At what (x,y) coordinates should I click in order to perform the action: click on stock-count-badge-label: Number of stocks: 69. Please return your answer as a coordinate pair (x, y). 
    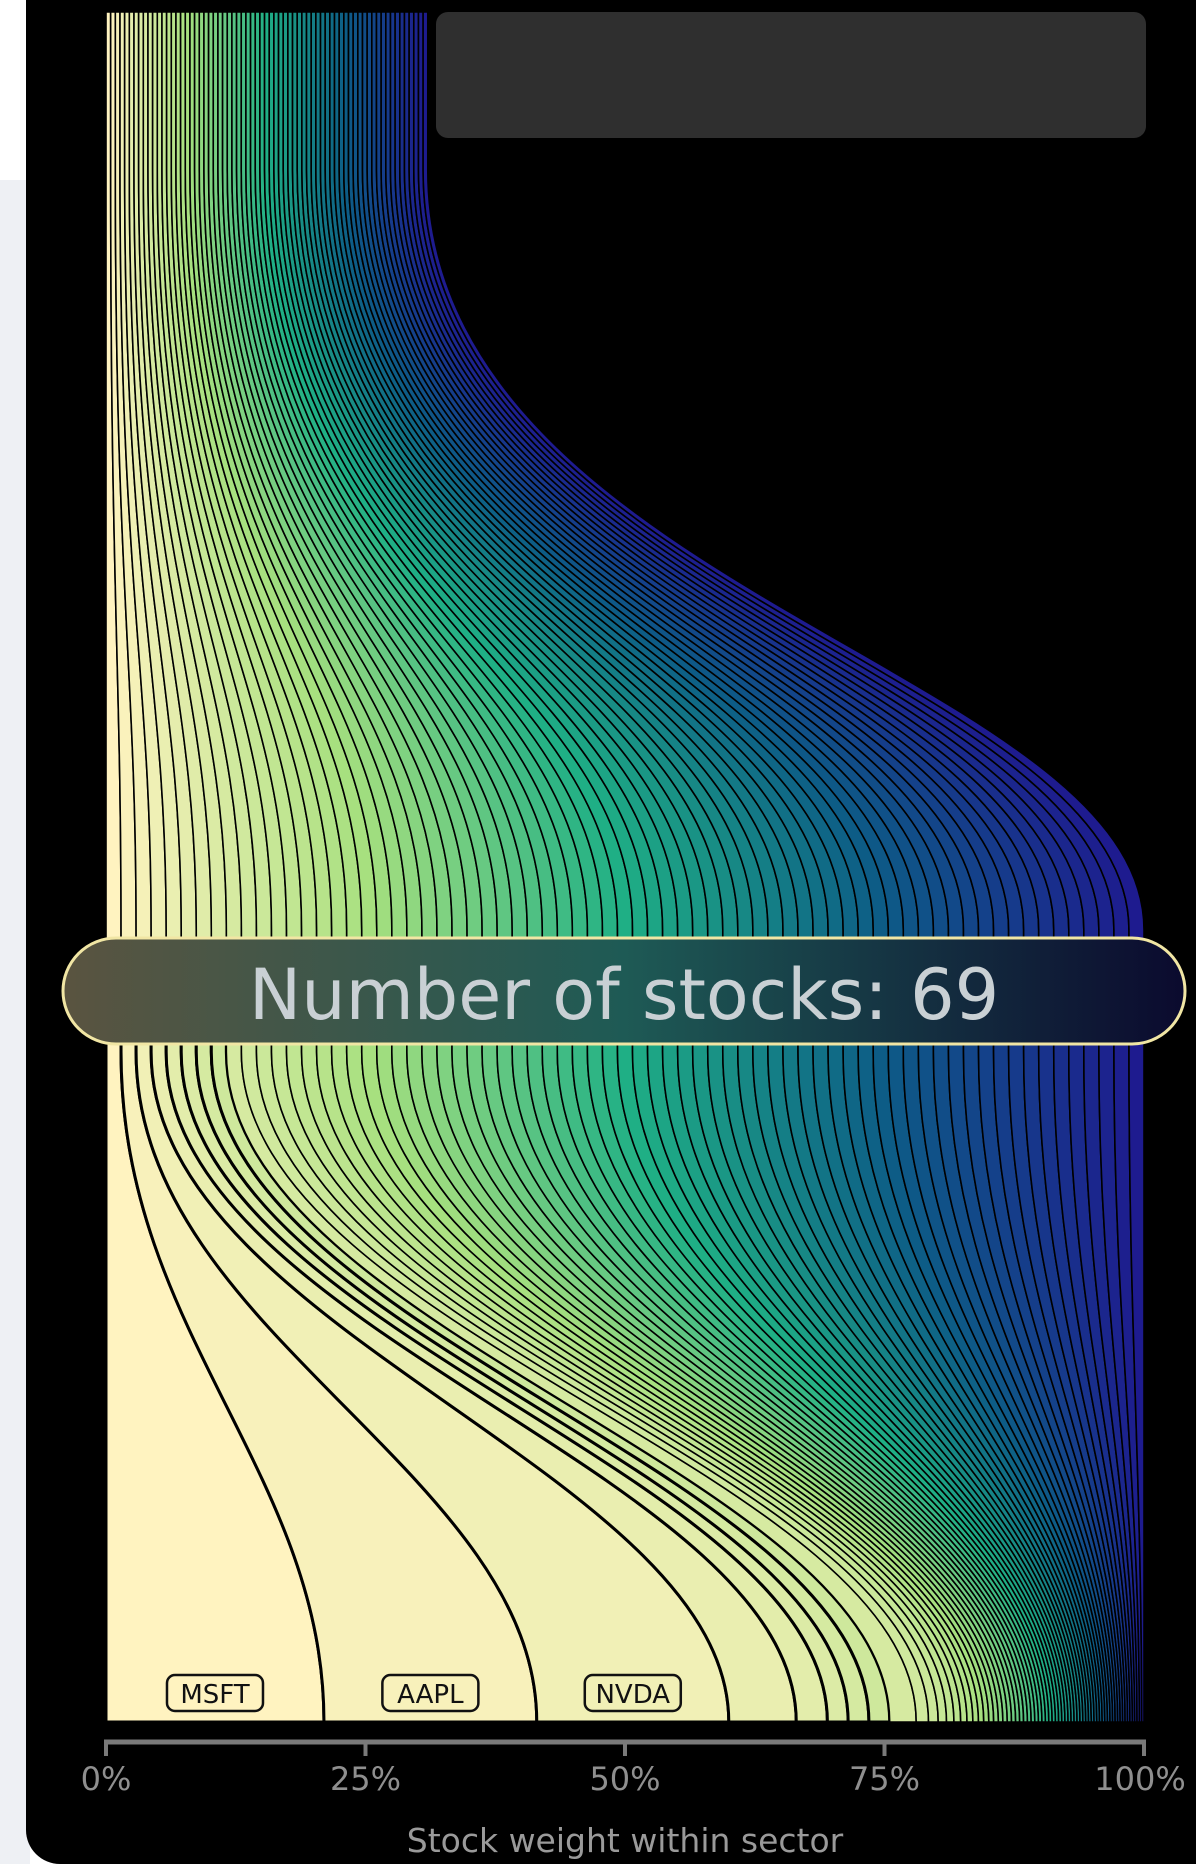
    Looking at the image, I should click on (624, 995).